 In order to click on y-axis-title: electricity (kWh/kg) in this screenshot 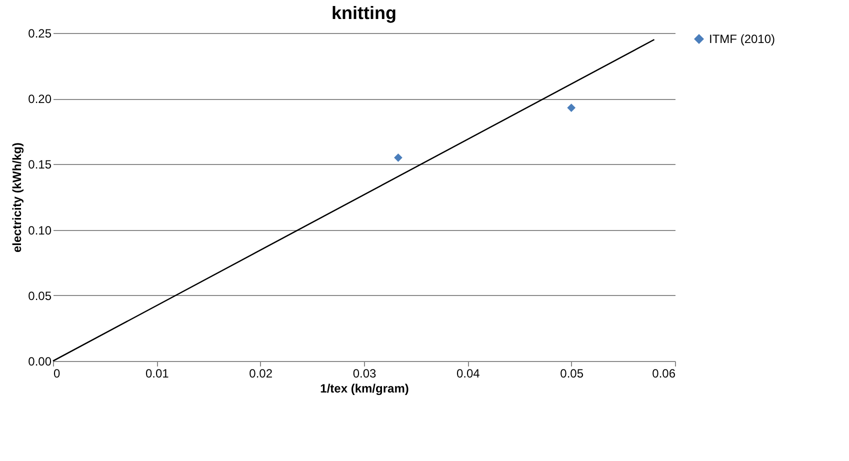, I will do `click(17, 197)`.